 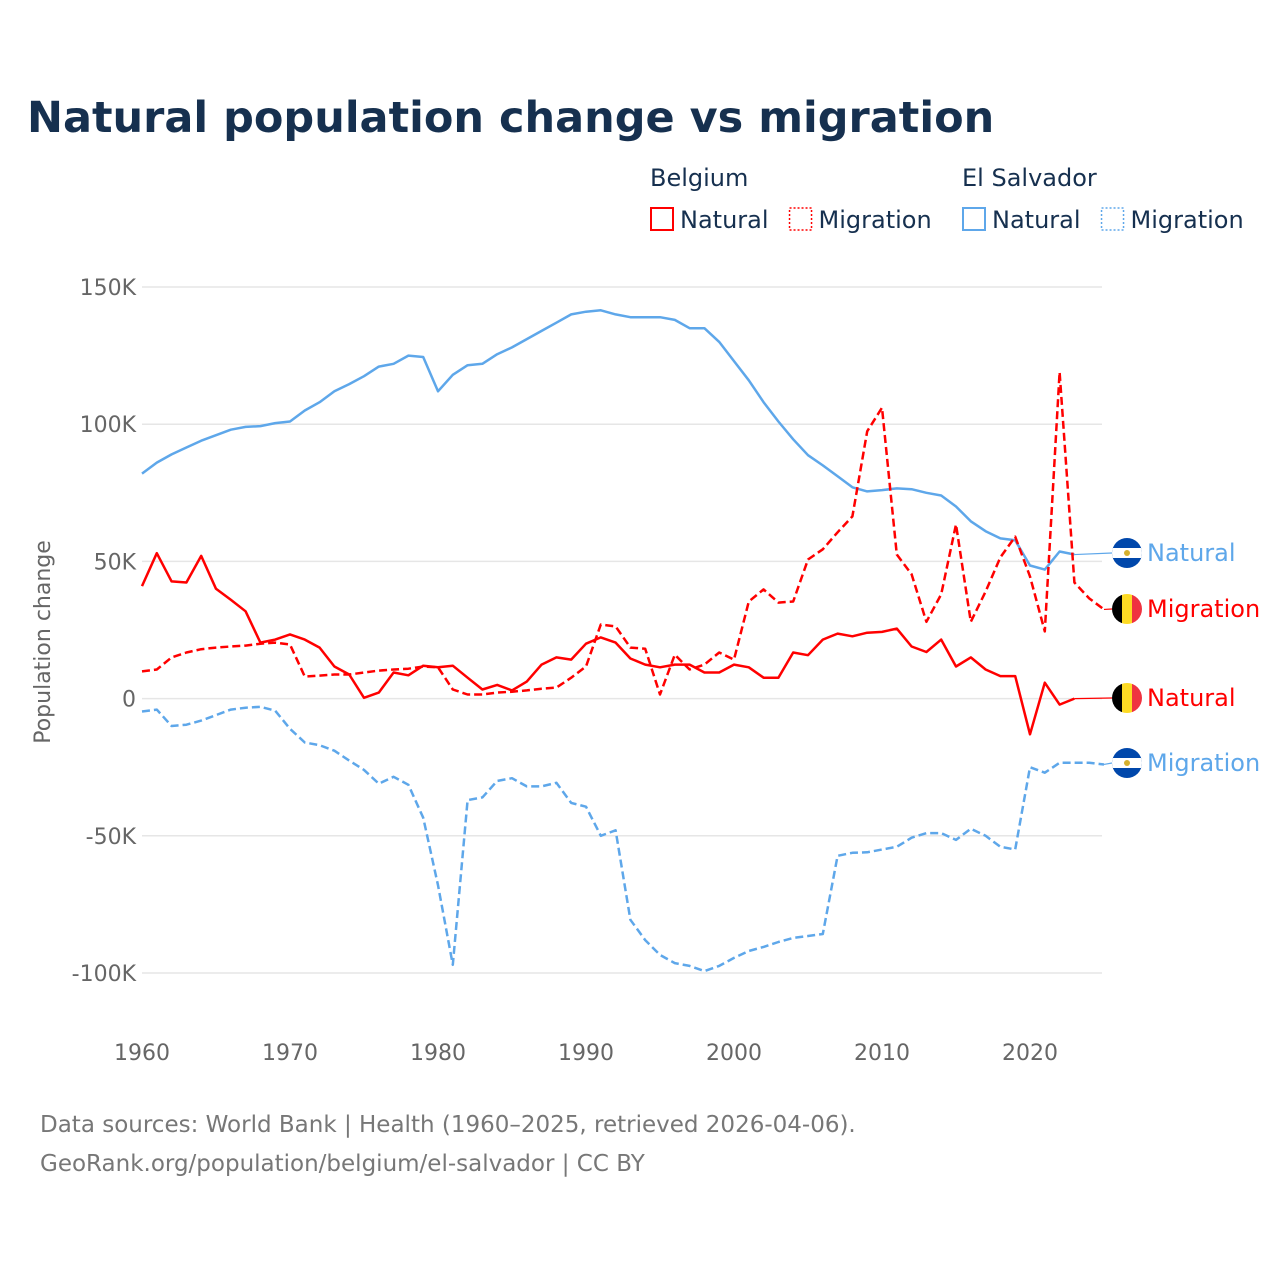 What do you see at coordinates (104, 631) in the screenshot?
I see `y-axis: 150K 100K 50K 0 -50K -100K` at bounding box center [104, 631].